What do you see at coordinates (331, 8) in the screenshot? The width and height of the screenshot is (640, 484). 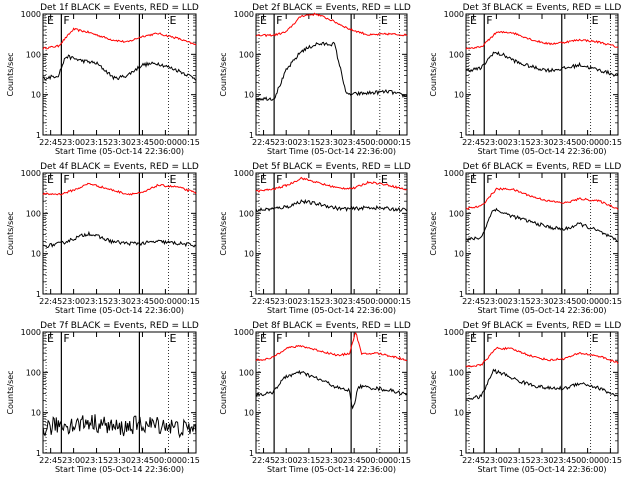 I see `panel-title: Det 2f BLACK = Events, RED = LLD` at bounding box center [331, 8].